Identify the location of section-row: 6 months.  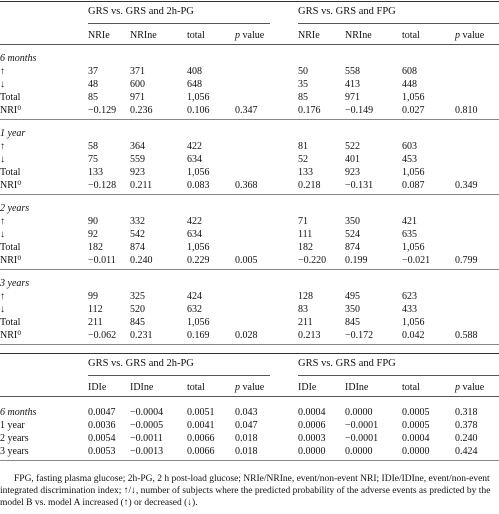
(249, 55).